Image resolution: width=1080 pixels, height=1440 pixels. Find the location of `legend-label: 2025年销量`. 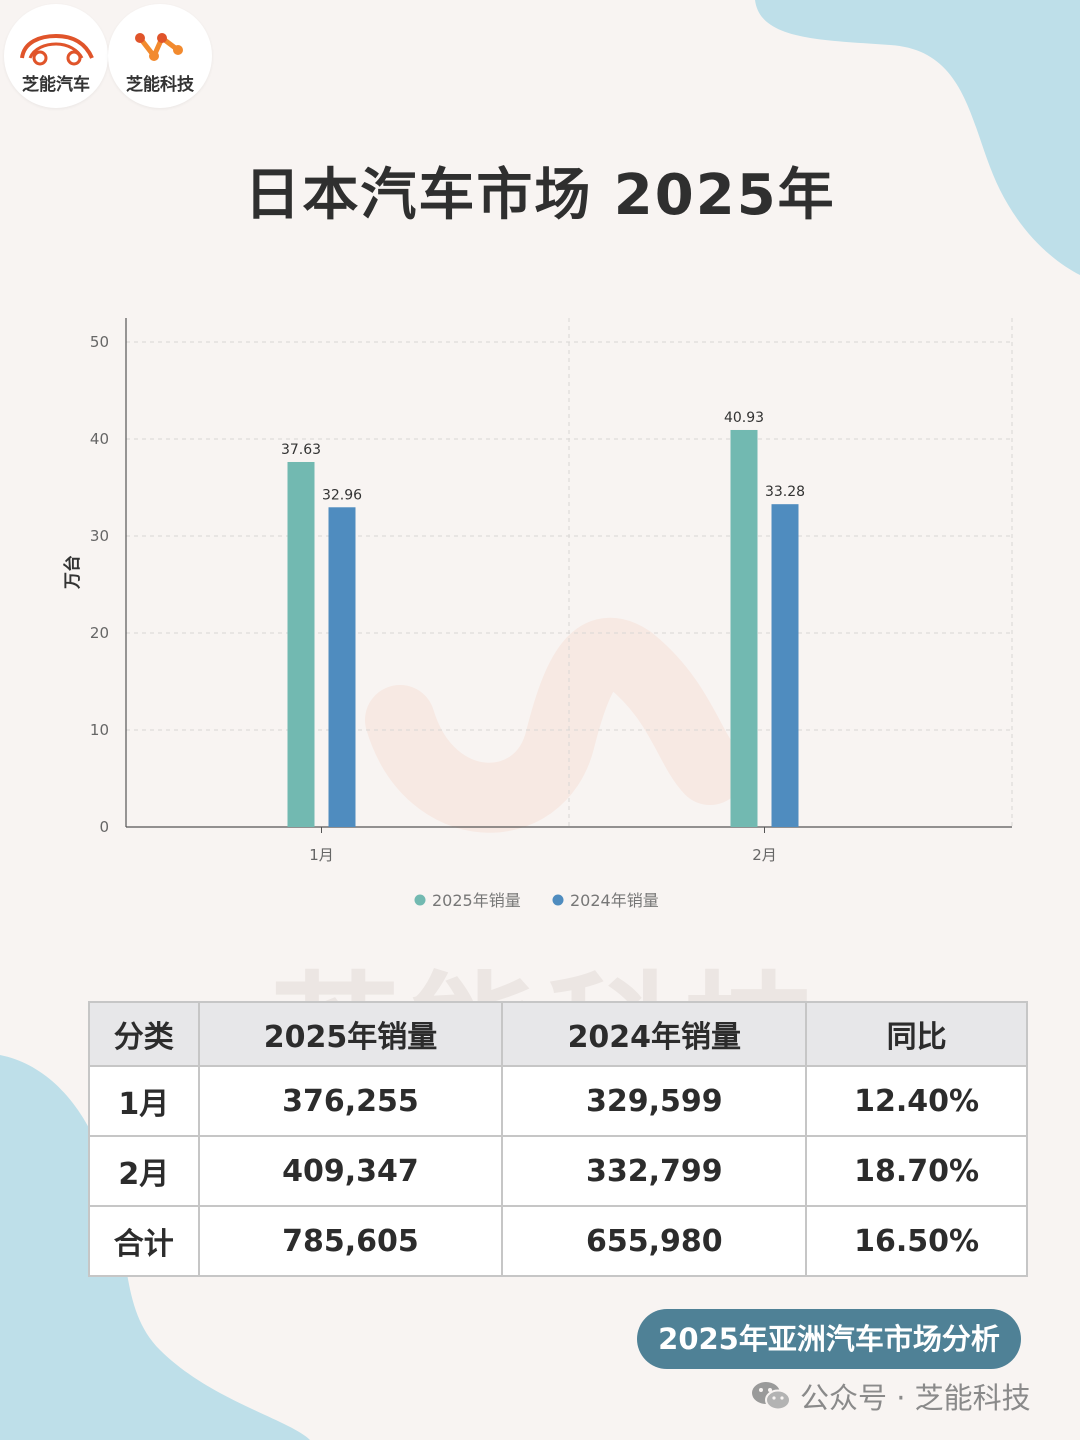

legend-label: 2025年销量 is located at coordinates (476, 900).